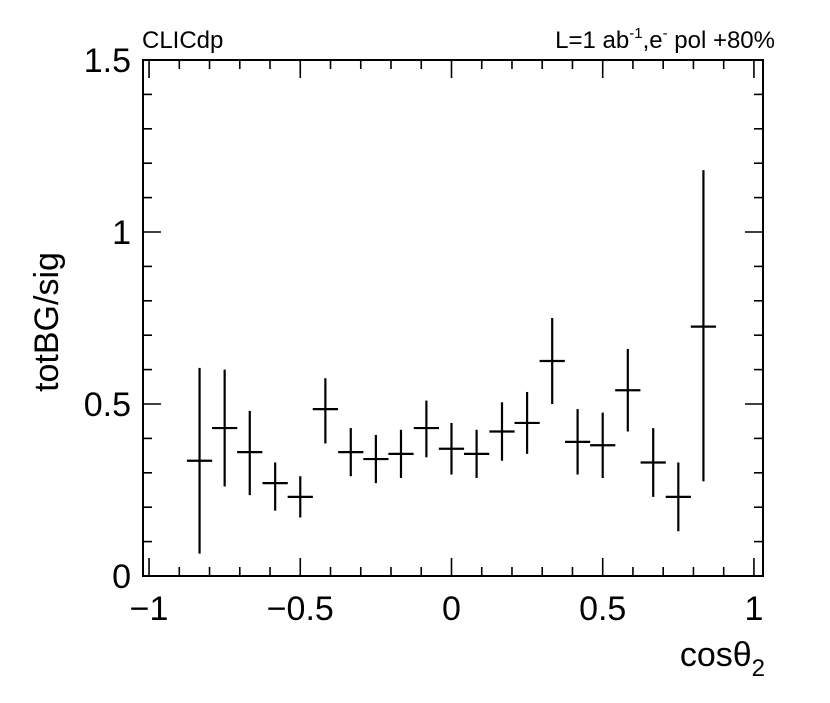  Describe the element at coordinates (300, 609) in the screenshot. I see `x-tick-label: −0.5` at that location.